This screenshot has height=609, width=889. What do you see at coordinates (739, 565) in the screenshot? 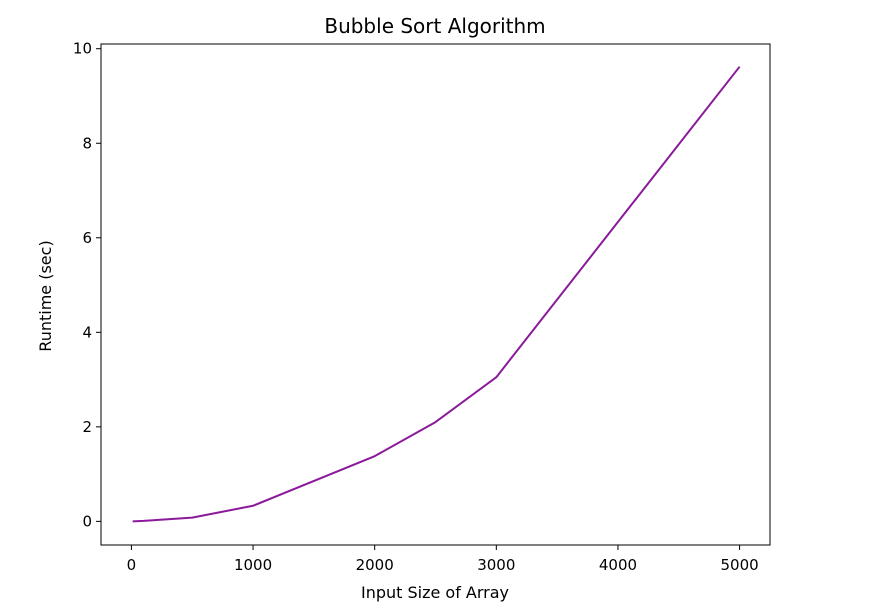
I see `x-tick-label: 5000` at bounding box center [739, 565].